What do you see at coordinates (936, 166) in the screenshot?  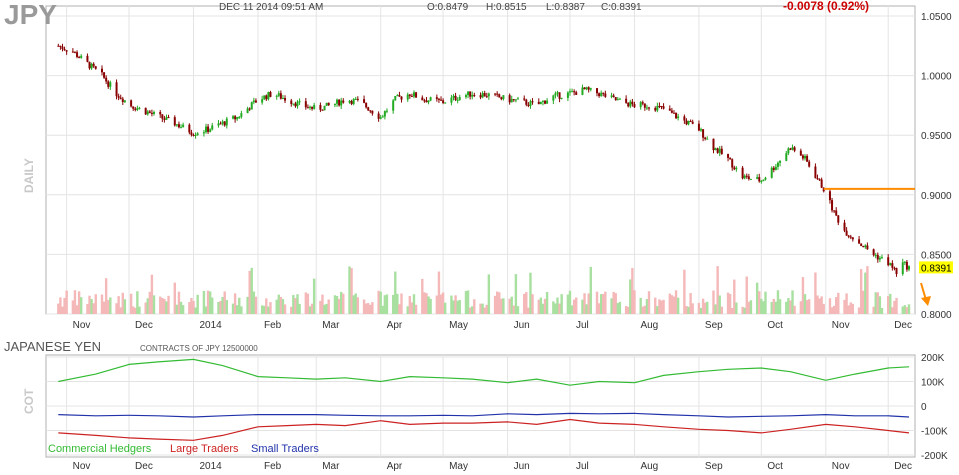 I see `price-y-axis: 1.0500 1.0000 0.9500 0.9000 0.8500 0.8000` at bounding box center [936, 166].